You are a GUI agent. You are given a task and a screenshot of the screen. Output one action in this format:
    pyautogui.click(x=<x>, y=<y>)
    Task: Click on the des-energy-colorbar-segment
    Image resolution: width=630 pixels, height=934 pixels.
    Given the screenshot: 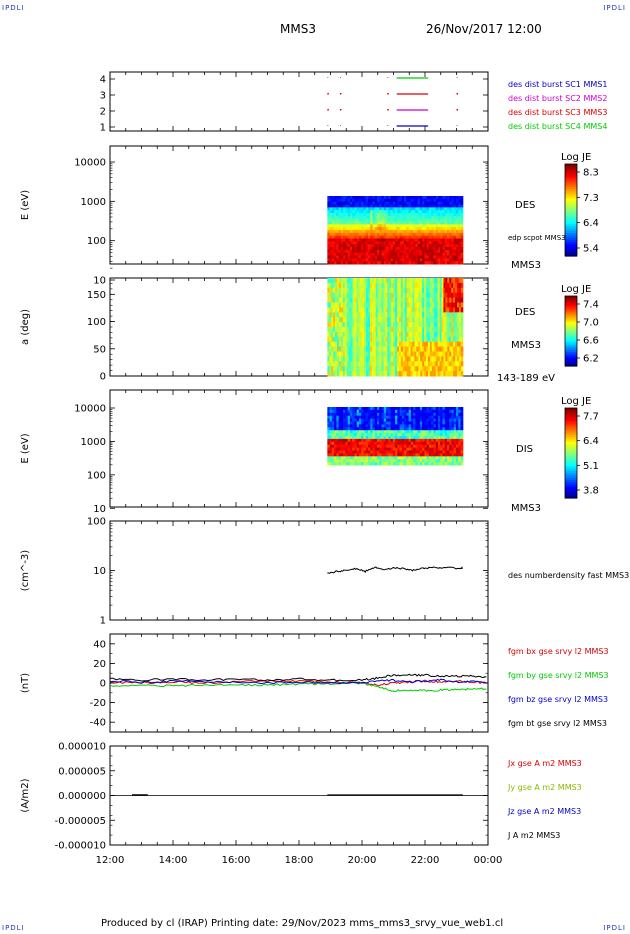 What is the action you would take?
    pyautogui.click(x=571, y=198)
    